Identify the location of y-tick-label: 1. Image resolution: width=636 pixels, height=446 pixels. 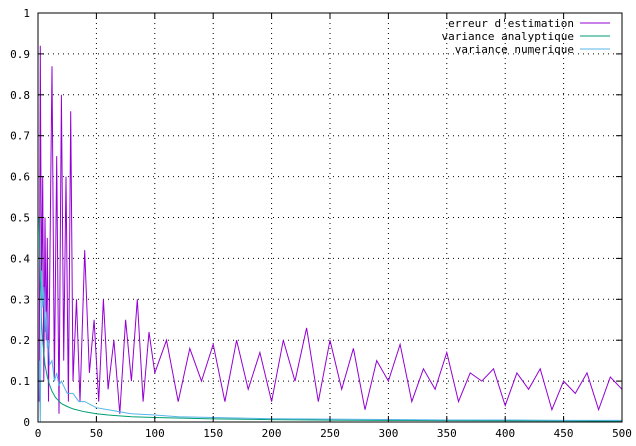
(26, 13).